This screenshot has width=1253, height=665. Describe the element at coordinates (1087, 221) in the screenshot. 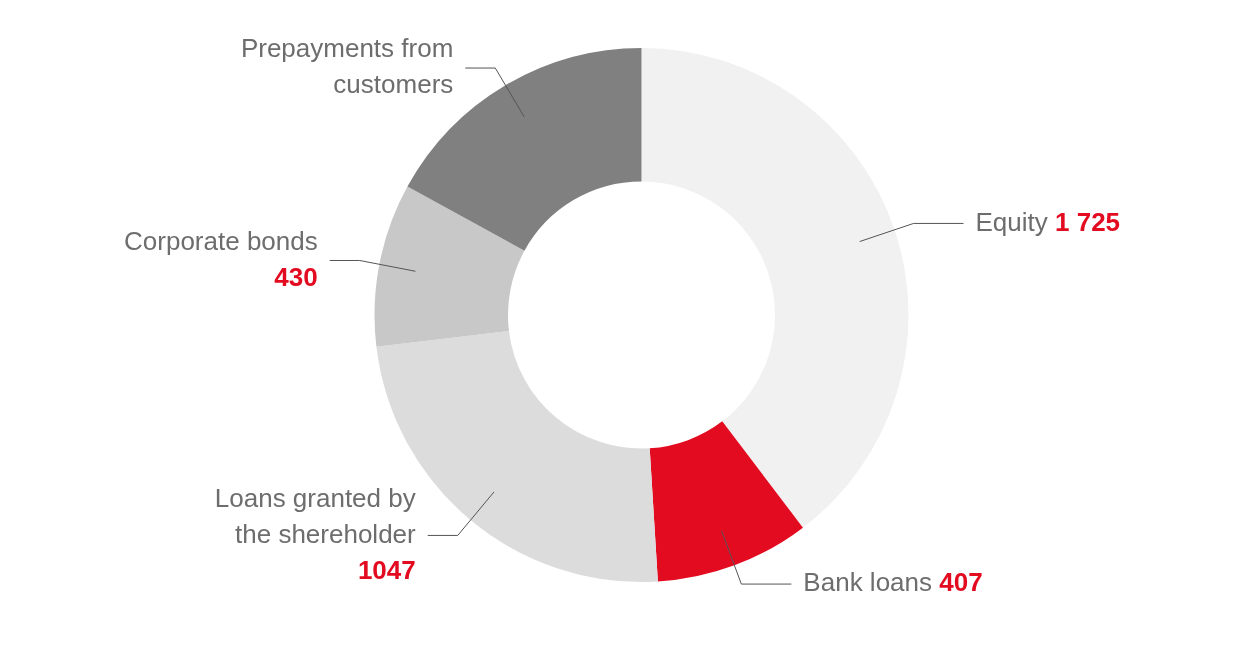

I see `data-label: 1 725` at that location.